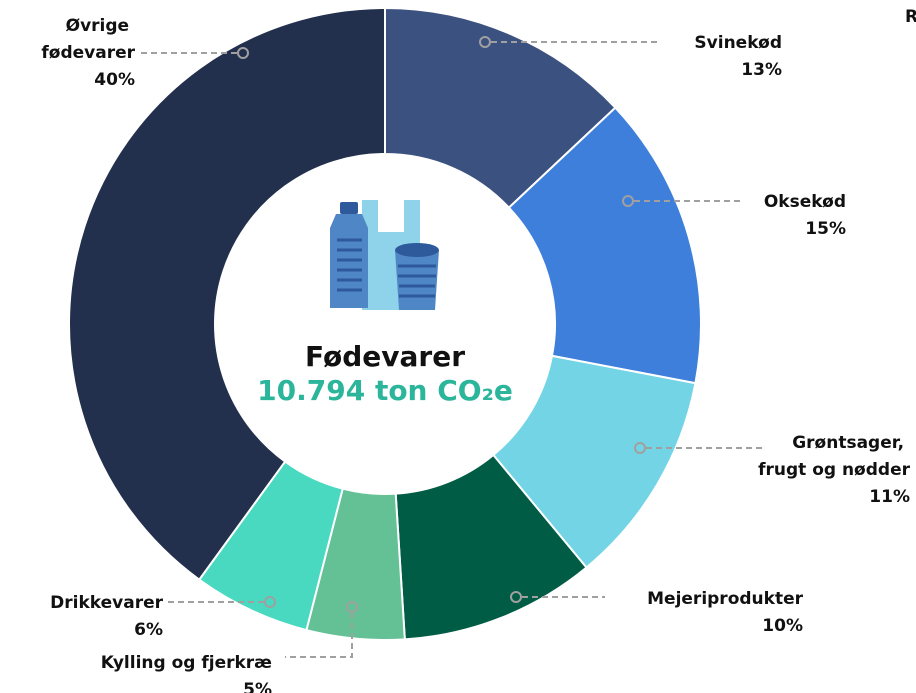 The width and height of the screenshot is (916, 693). Describe the element at coordinates (825, 229) in the screenshot. I see `value-label: 15%` at that location.